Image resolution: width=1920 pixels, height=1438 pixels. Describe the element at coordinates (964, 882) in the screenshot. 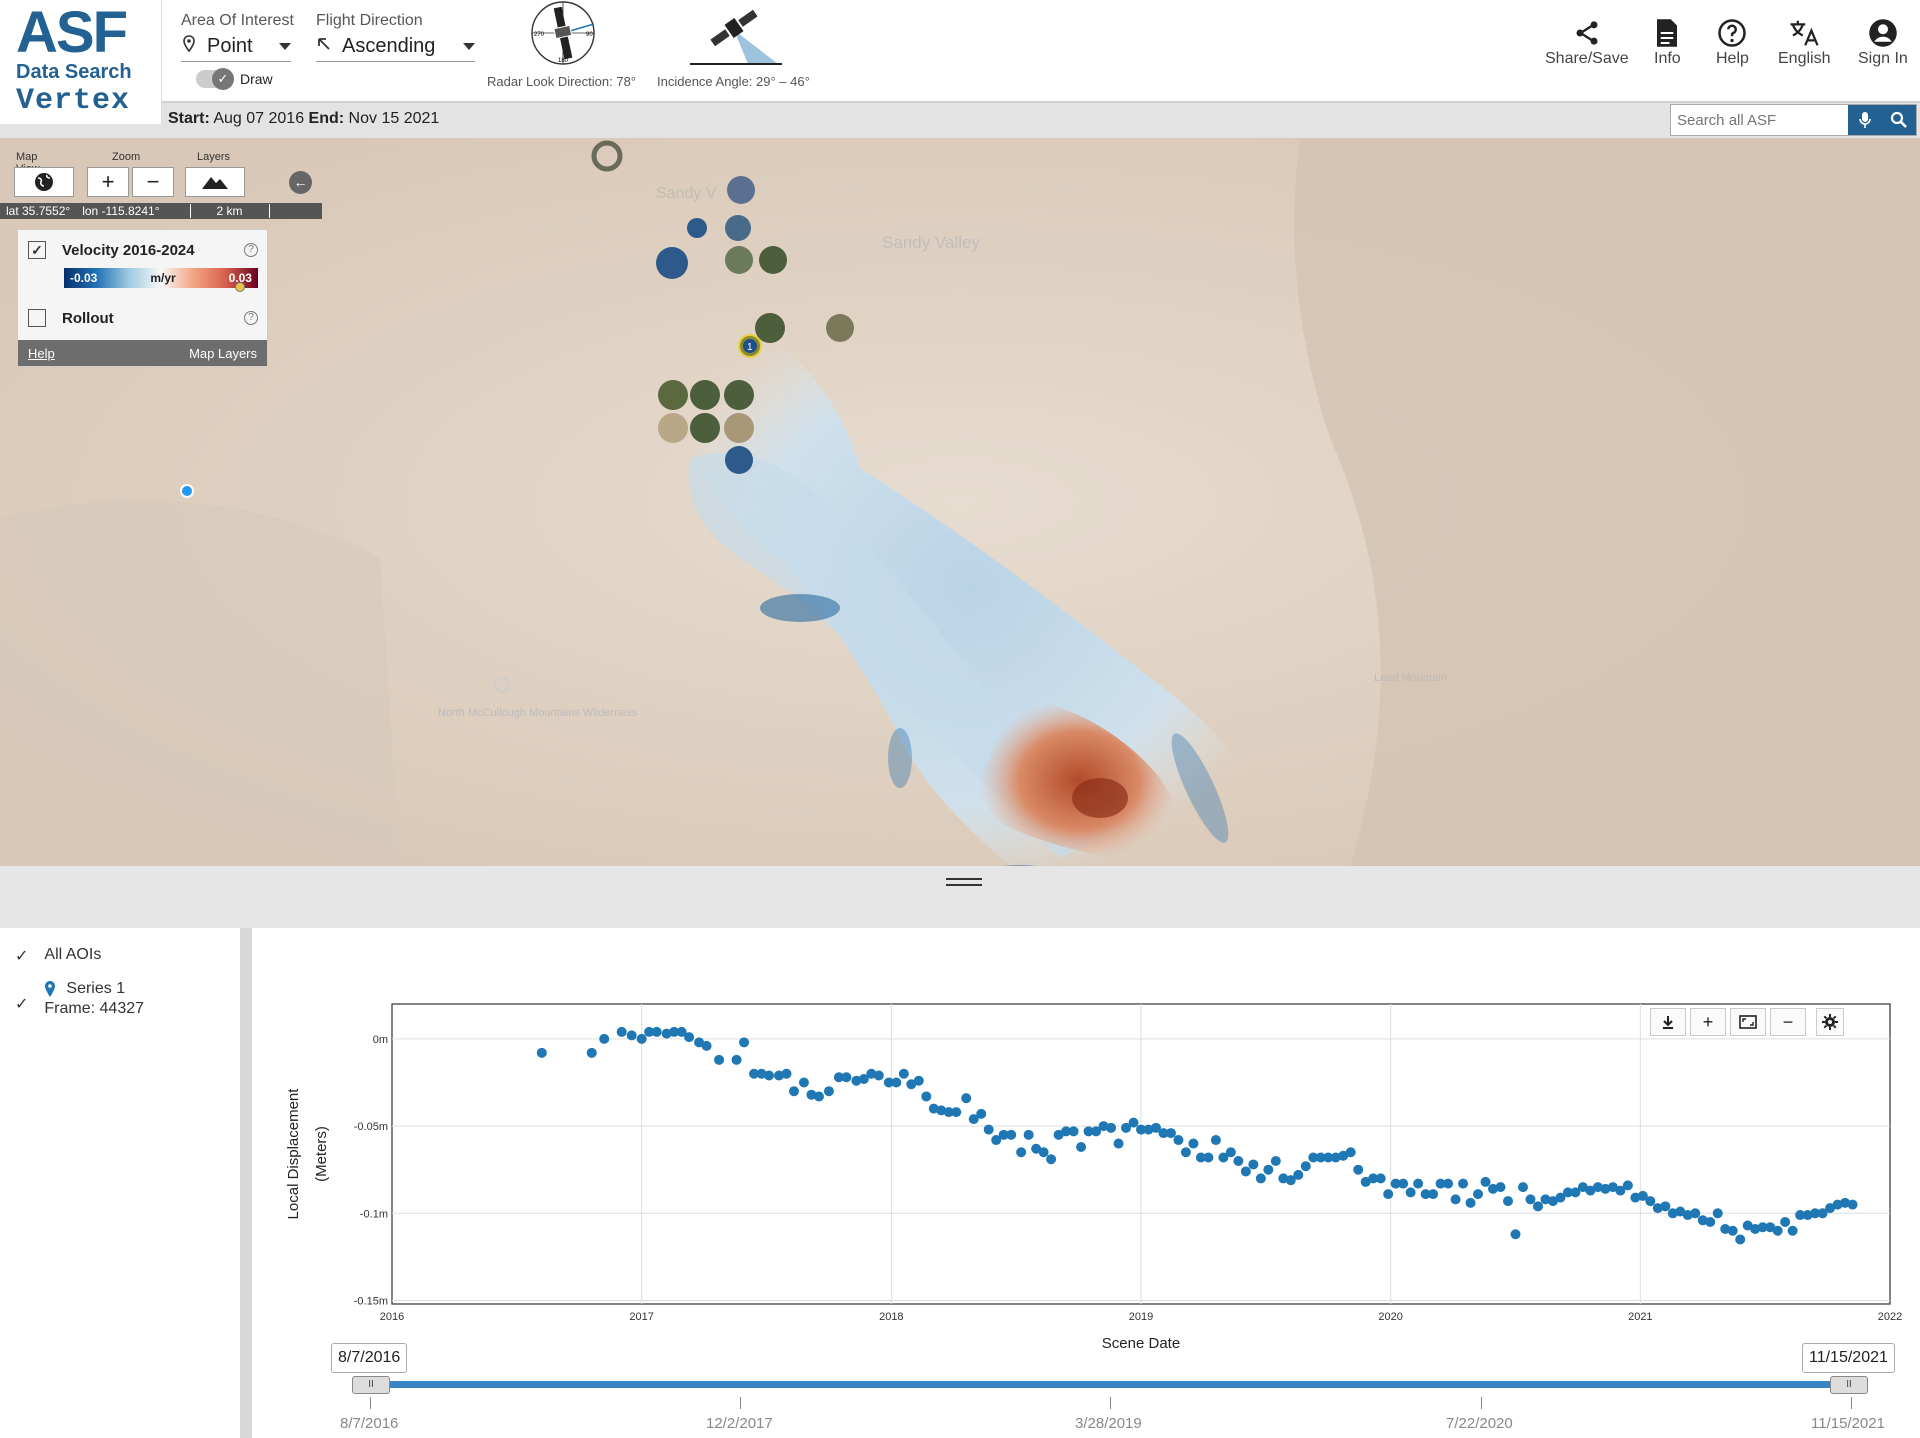

I see `drag-handle-icon` at that location.